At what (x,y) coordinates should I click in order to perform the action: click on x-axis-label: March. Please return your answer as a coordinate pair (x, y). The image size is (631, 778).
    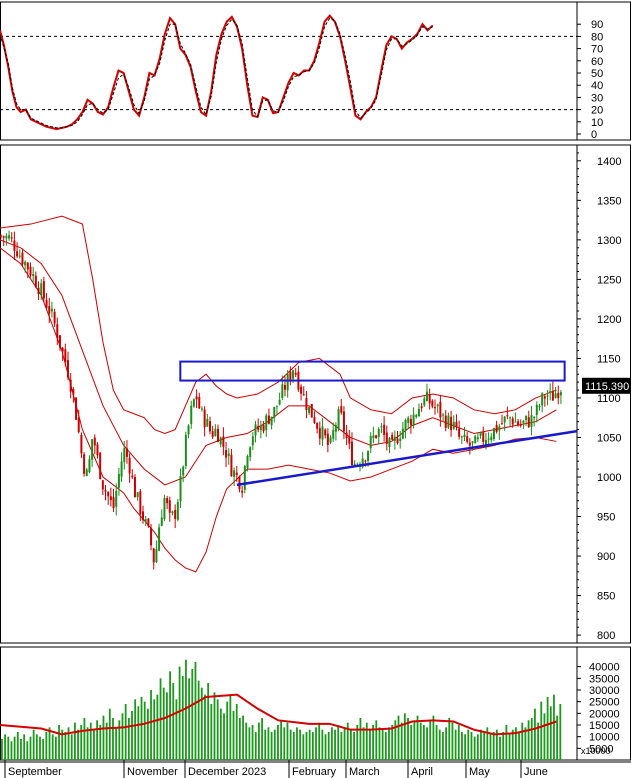
    Looking at the image, I should click on (364, 772).